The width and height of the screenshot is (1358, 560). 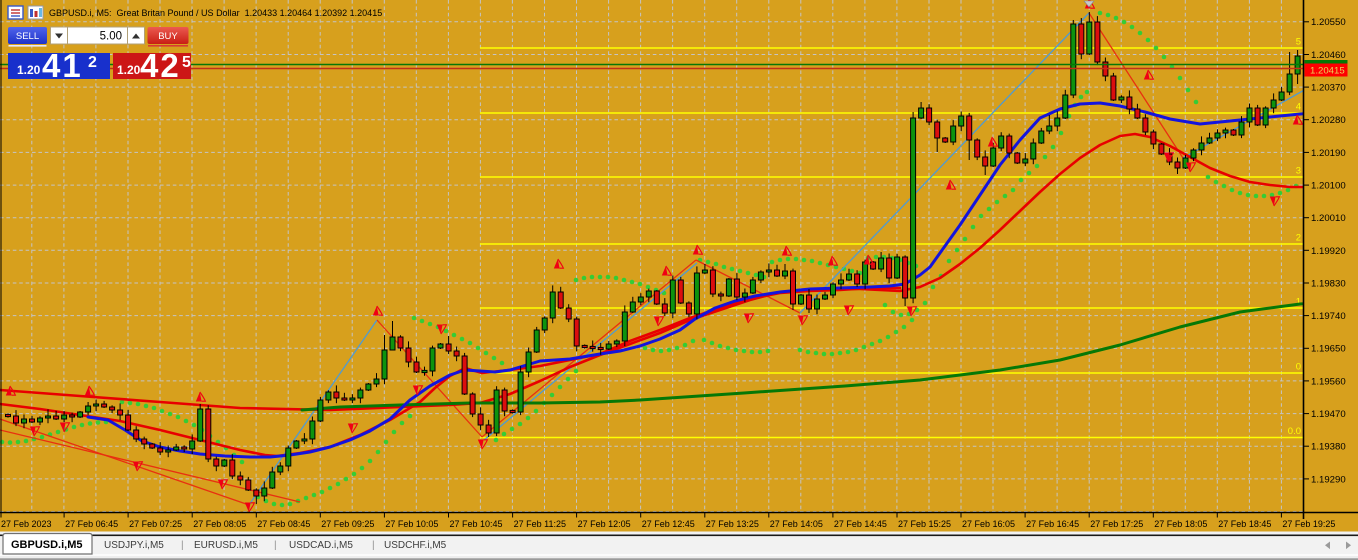 I want to click on svg-text: 27 Feb 14:05, so click(x=796, y=524).